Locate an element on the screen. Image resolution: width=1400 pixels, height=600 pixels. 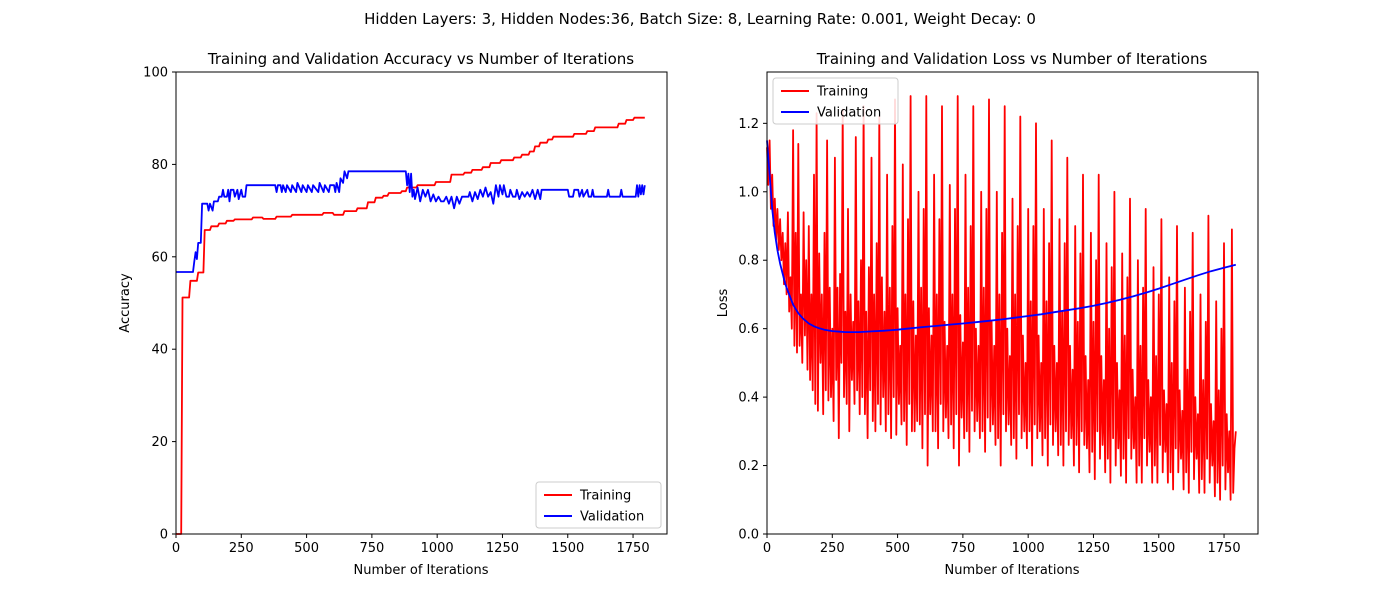
accuracy-x-tick-label: 250 is located at coordinates (241, 548).